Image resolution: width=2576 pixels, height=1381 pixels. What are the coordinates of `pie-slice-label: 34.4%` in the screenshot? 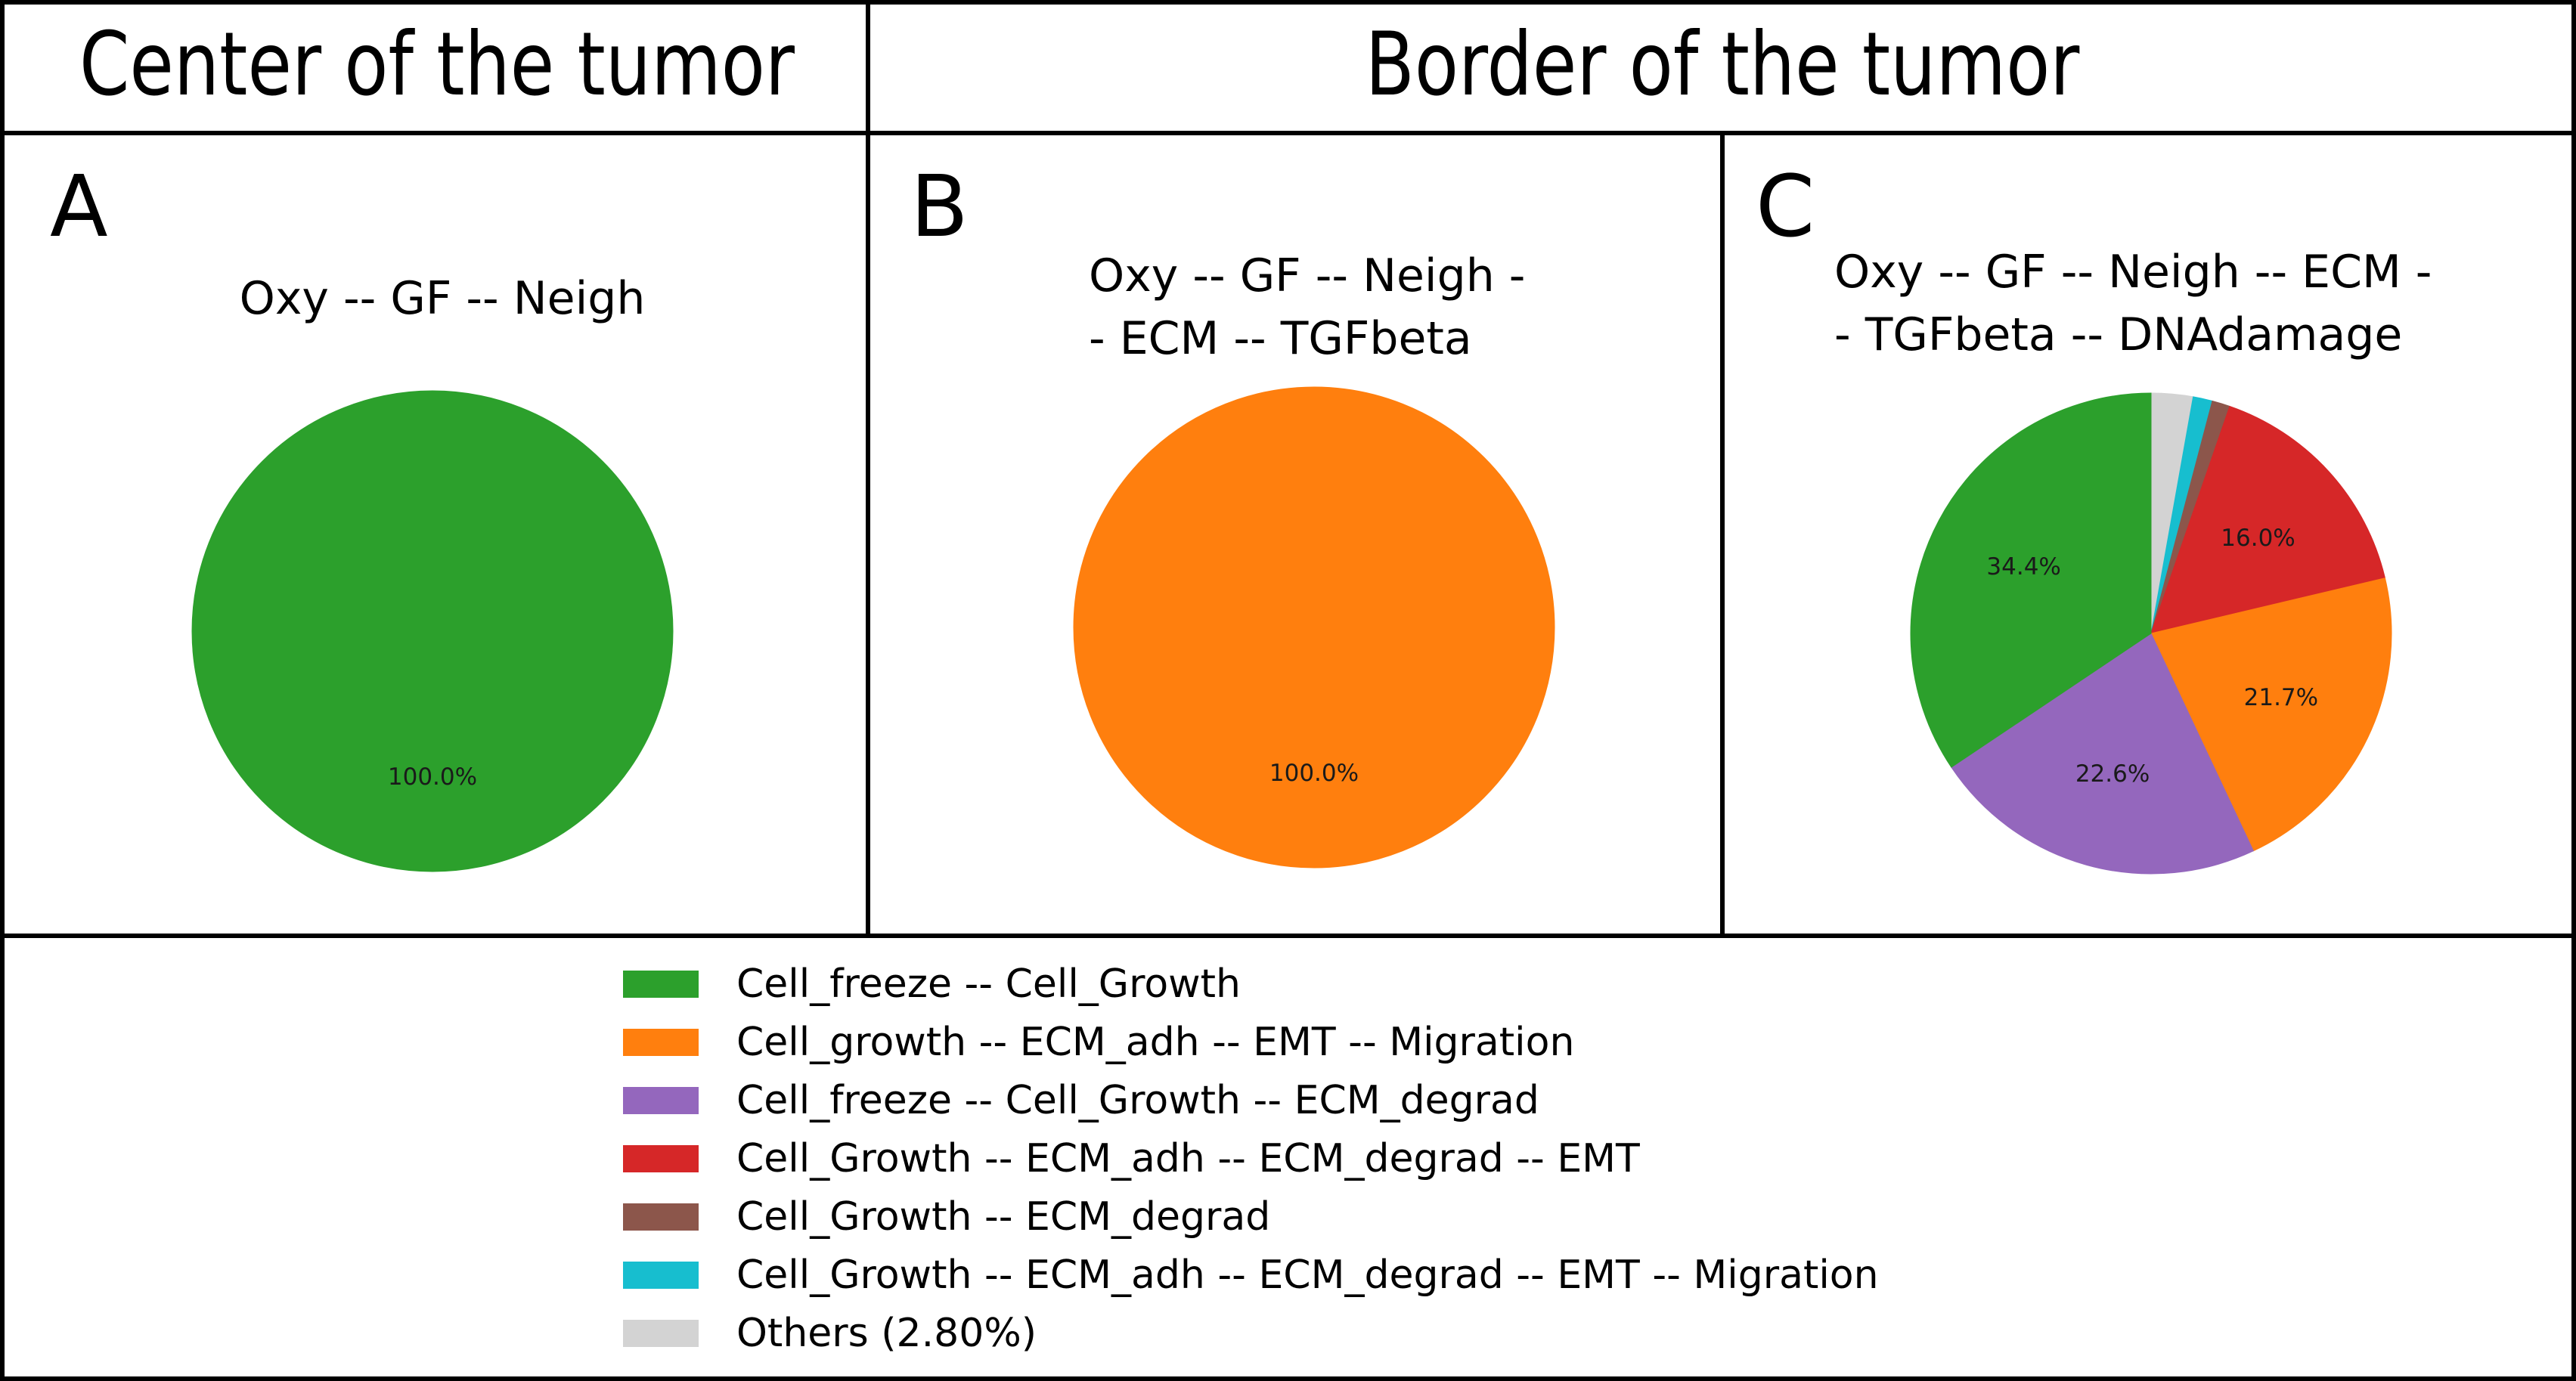 It's located at (2023, 567).